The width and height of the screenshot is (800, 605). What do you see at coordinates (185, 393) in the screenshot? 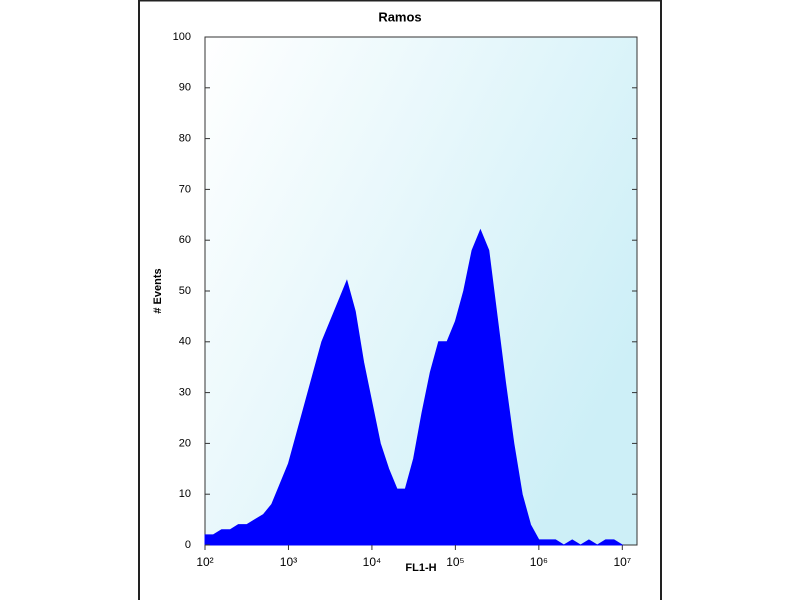
I see `y-tick-label: 30` at bounding box center [185, 393].